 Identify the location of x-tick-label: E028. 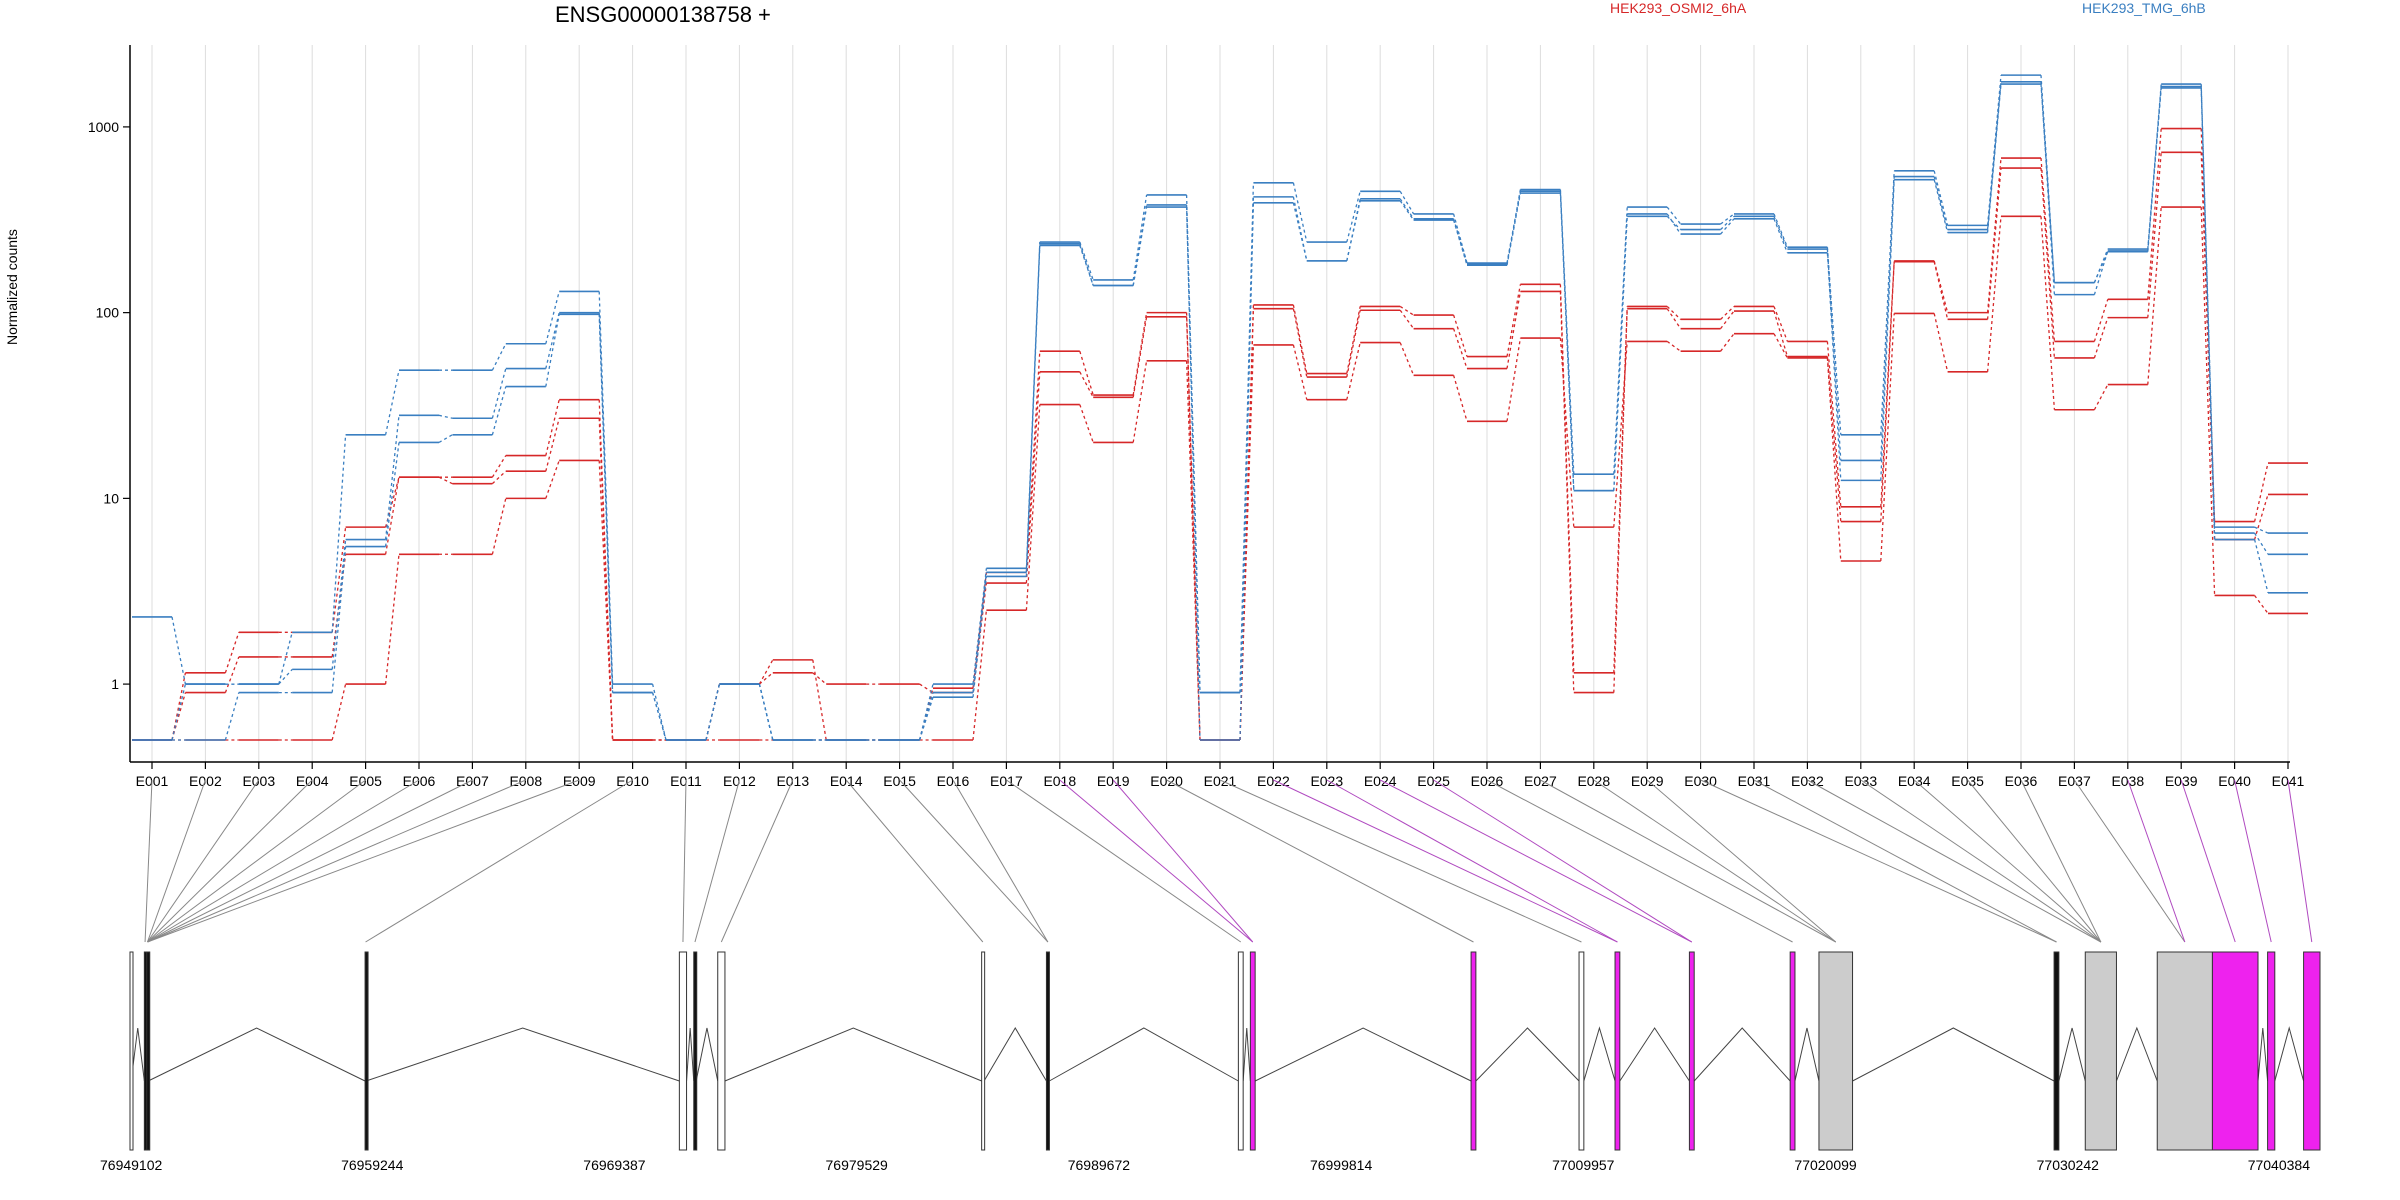
(1593, 781).